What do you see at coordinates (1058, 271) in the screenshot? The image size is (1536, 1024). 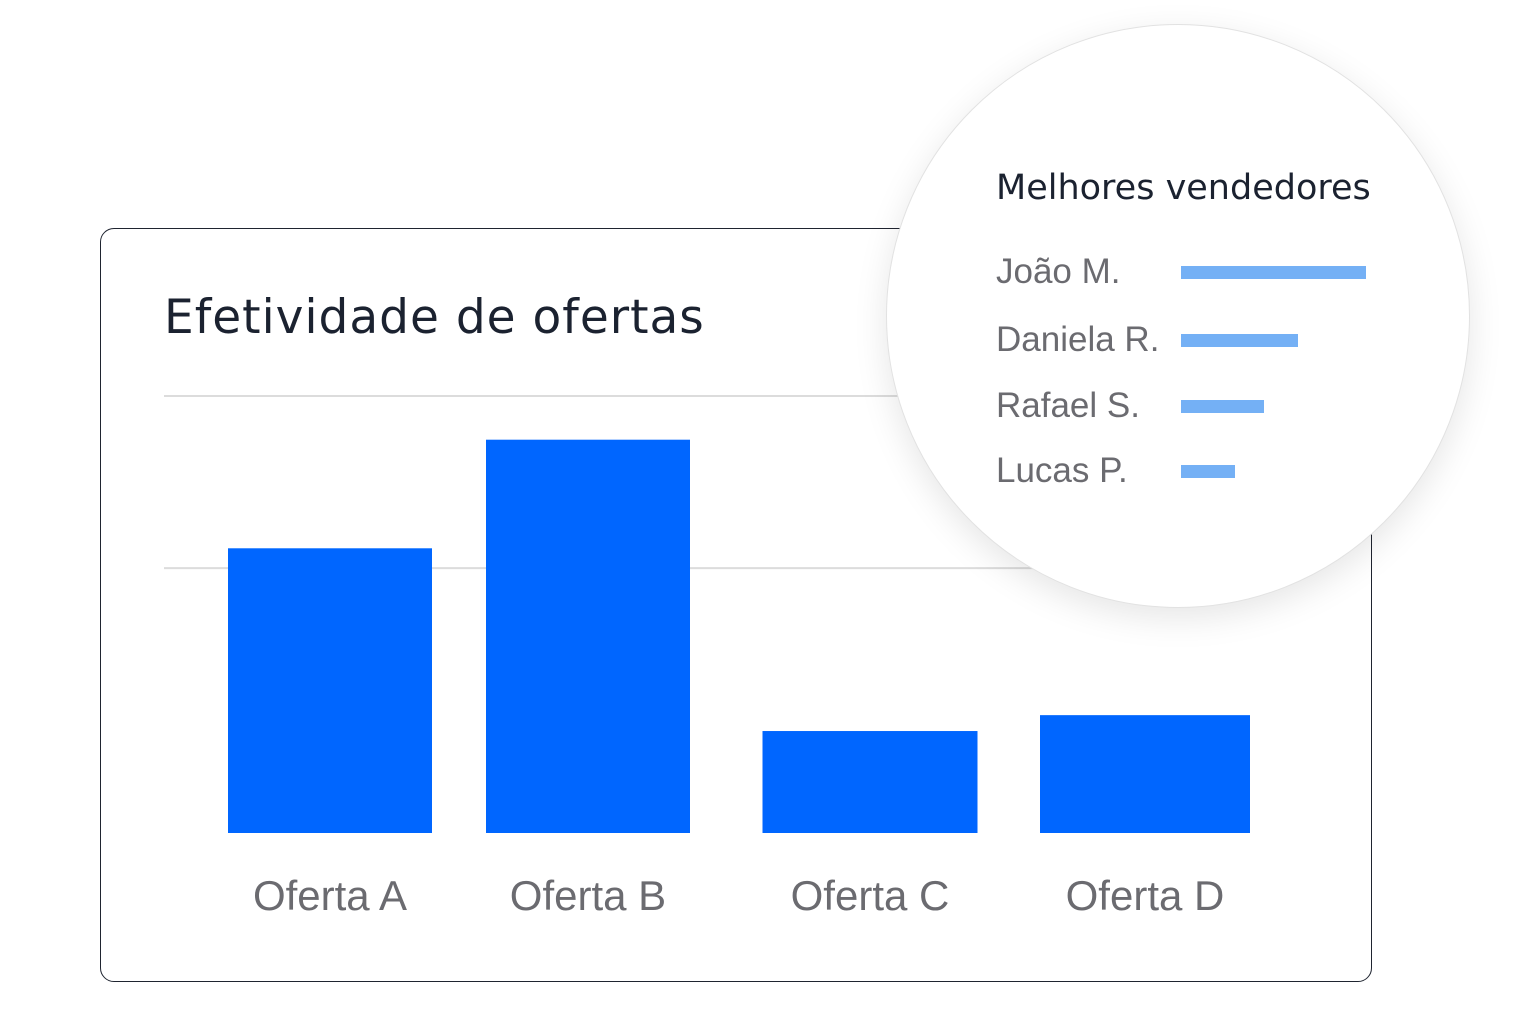 I see `seller-name: João M.` at bounding box center [1058, 271].